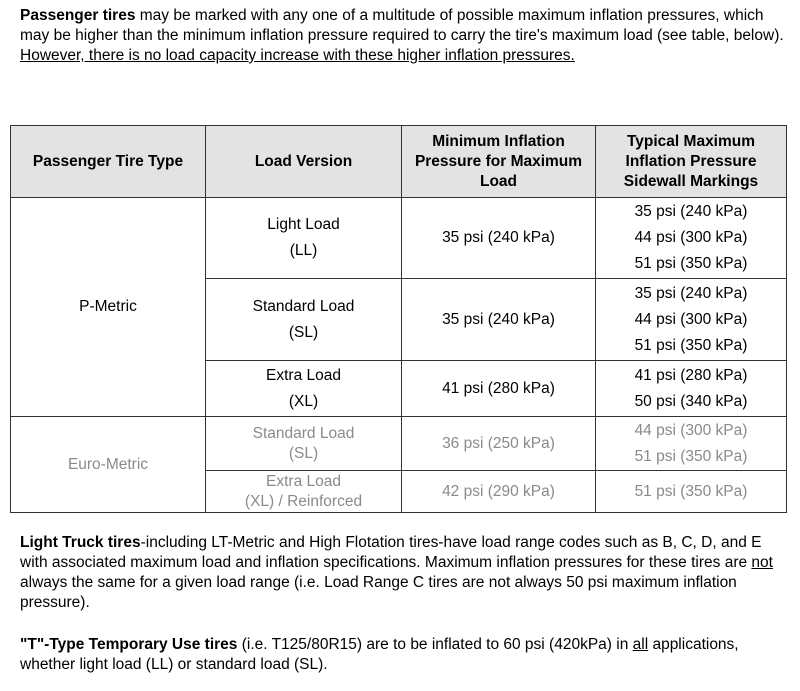  I want to click on load-cell: Extra Load (XL) / Reinforced, so click(303, 491).